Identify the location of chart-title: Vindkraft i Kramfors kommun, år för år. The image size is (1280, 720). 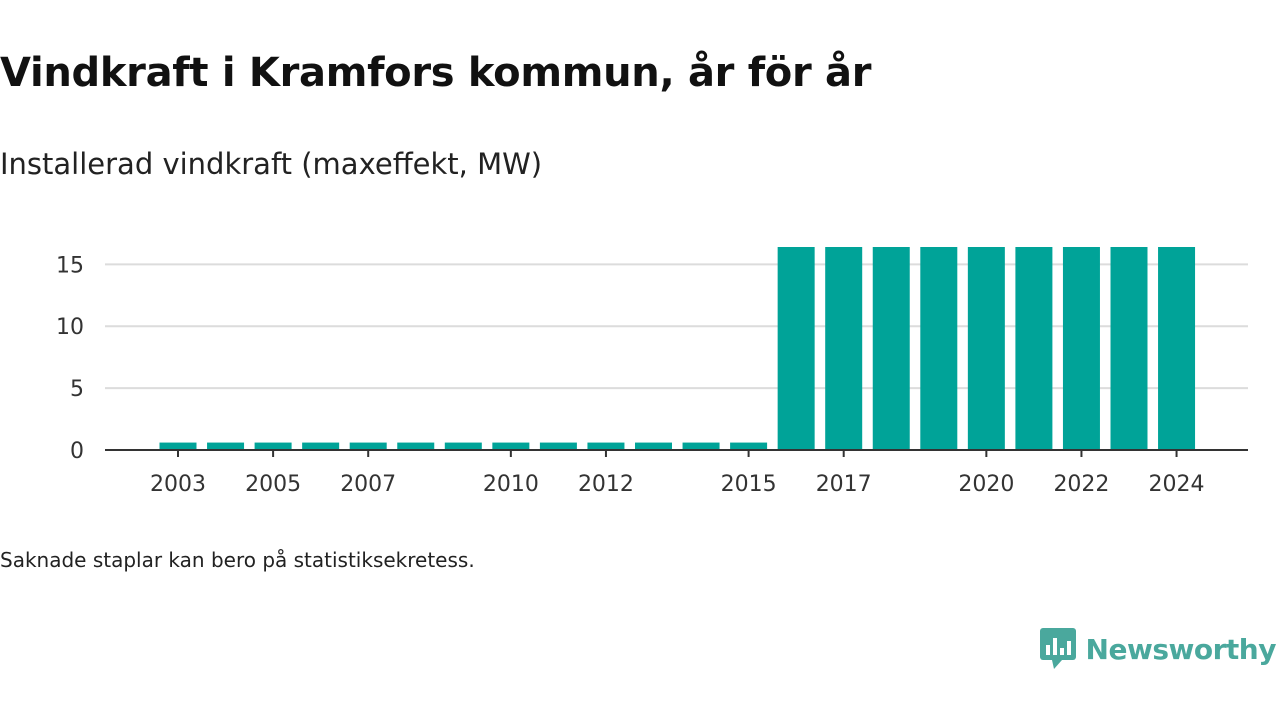
(436, 73).